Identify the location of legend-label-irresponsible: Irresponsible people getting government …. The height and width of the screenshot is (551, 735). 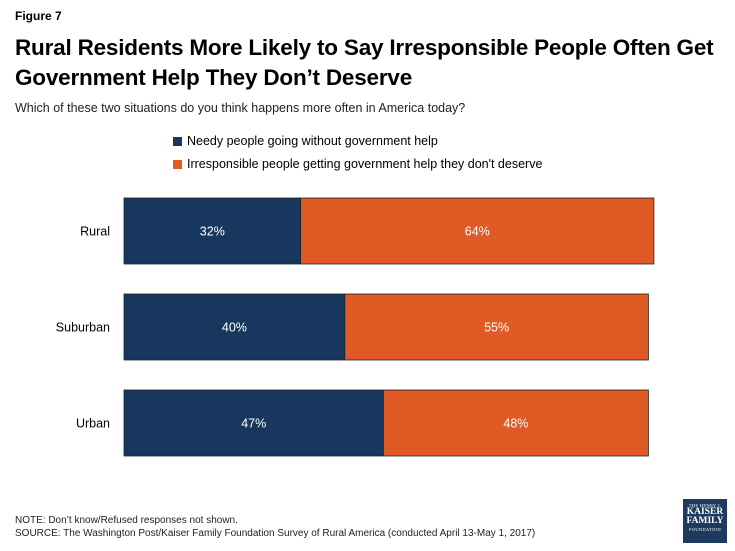
(365, 164).